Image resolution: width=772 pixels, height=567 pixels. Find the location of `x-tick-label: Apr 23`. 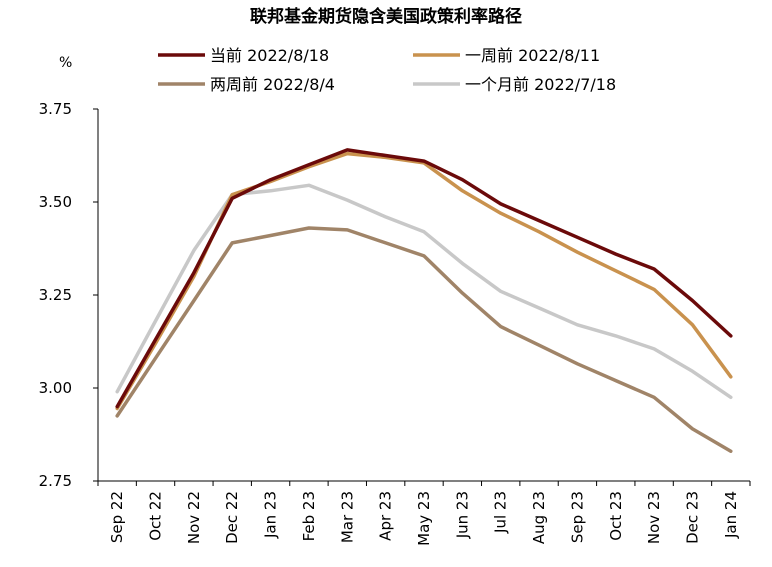

x-tick-label: Apr 23 is located at coordinates (386, 516).